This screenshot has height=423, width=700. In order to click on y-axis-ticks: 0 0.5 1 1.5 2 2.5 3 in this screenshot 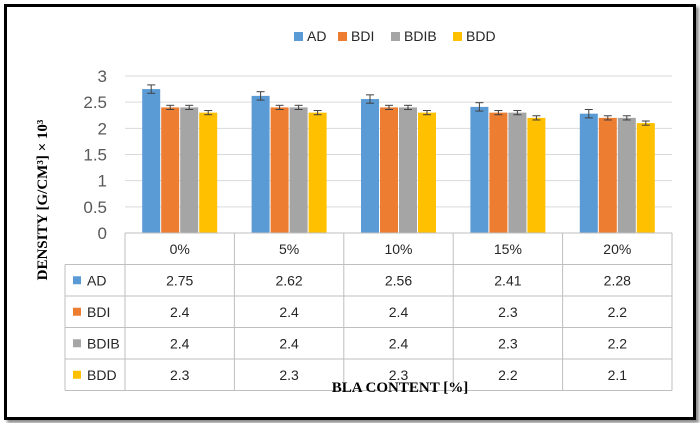, I will do `click(95, 155)`.